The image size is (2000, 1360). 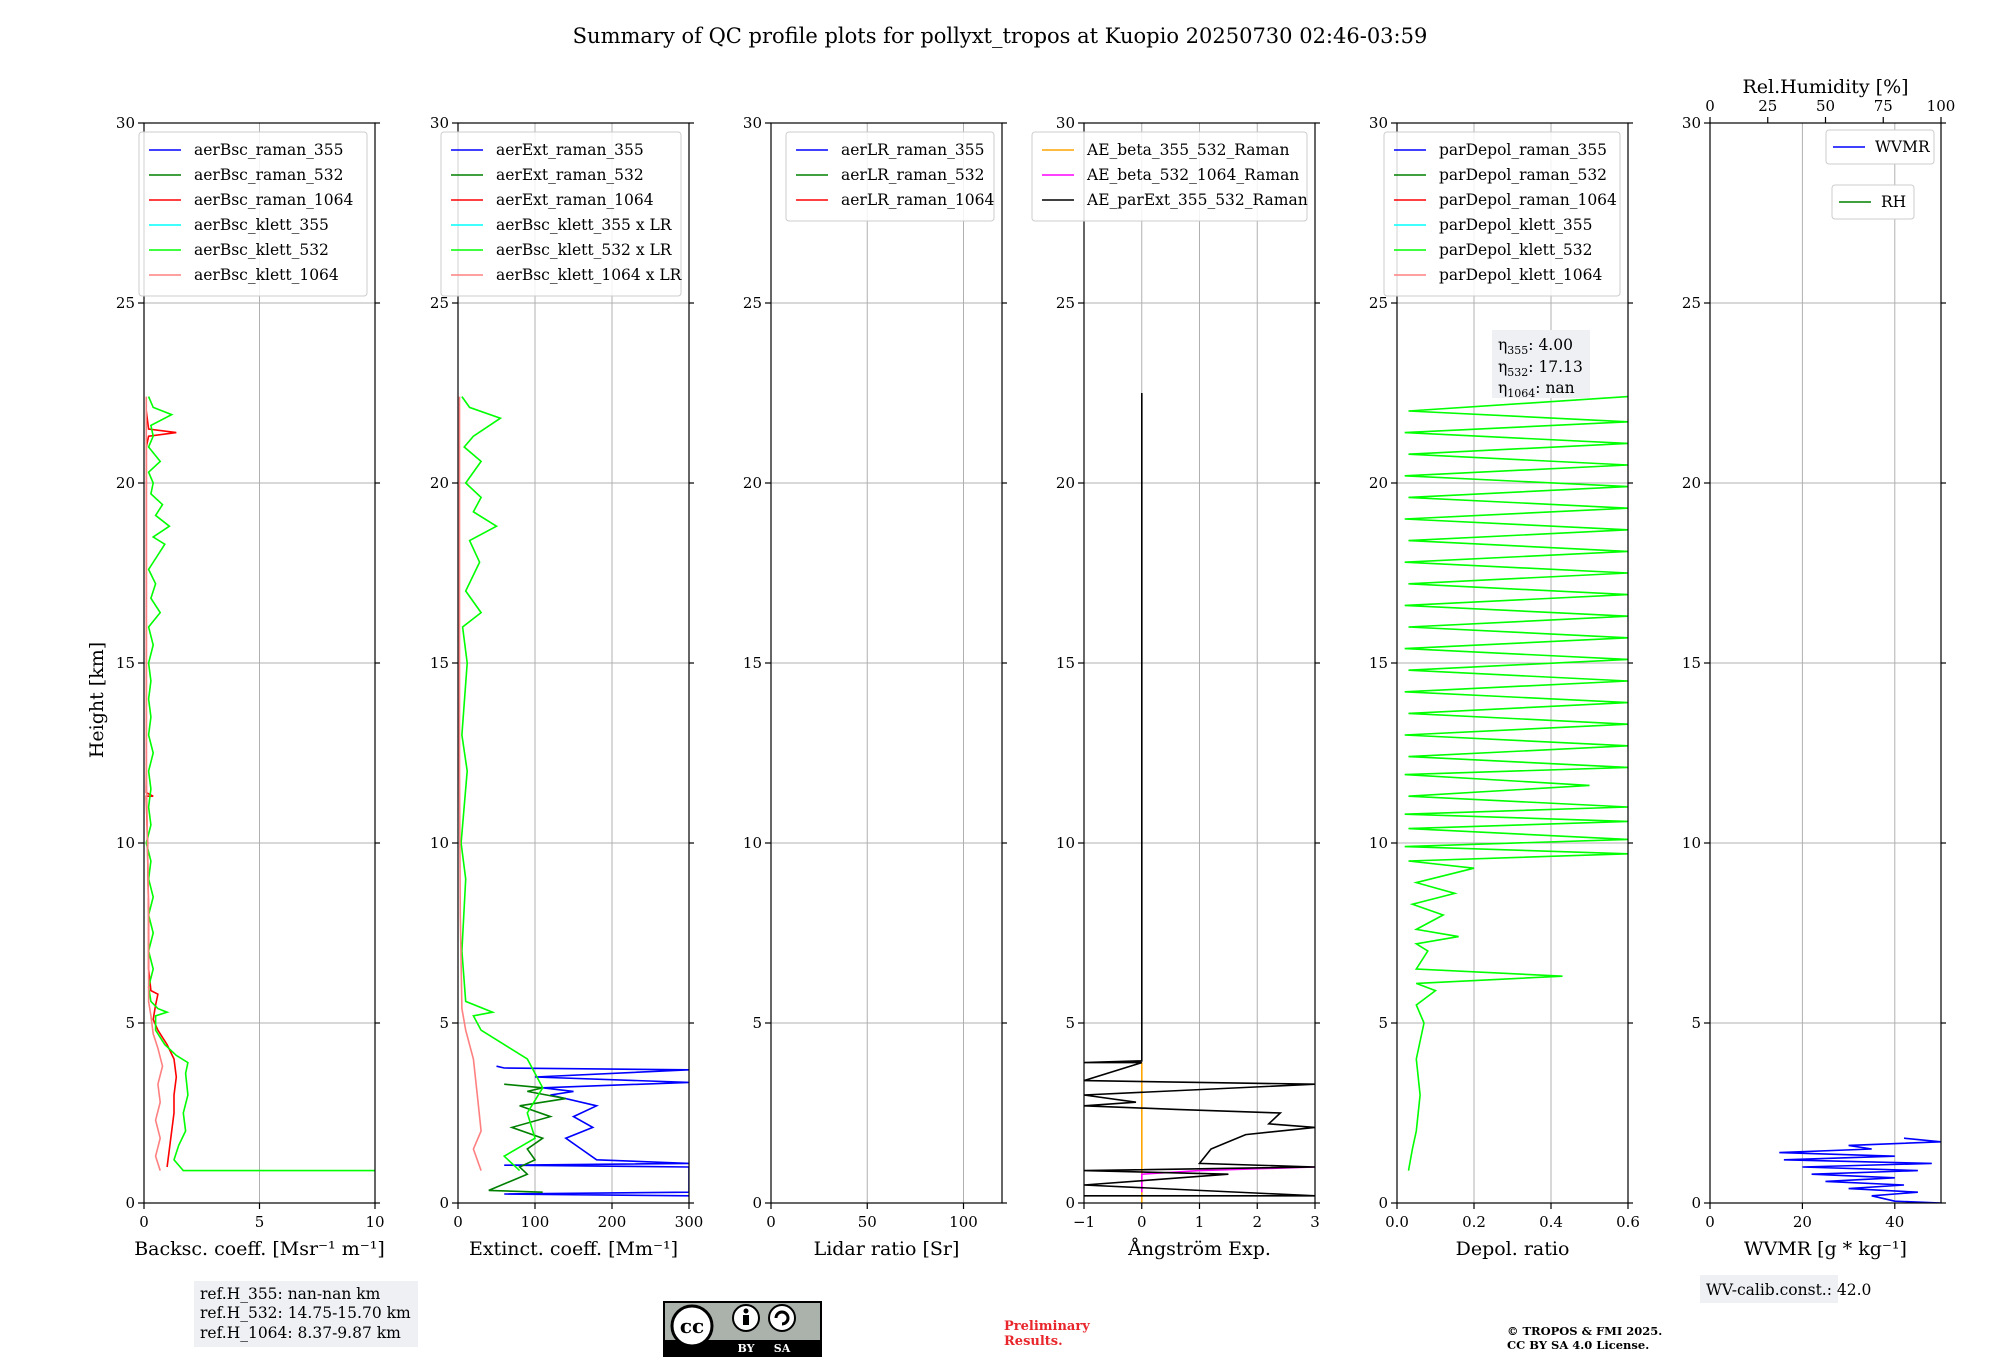 I want to click on x-tick-label: 50, so click(x=867, y=1222).